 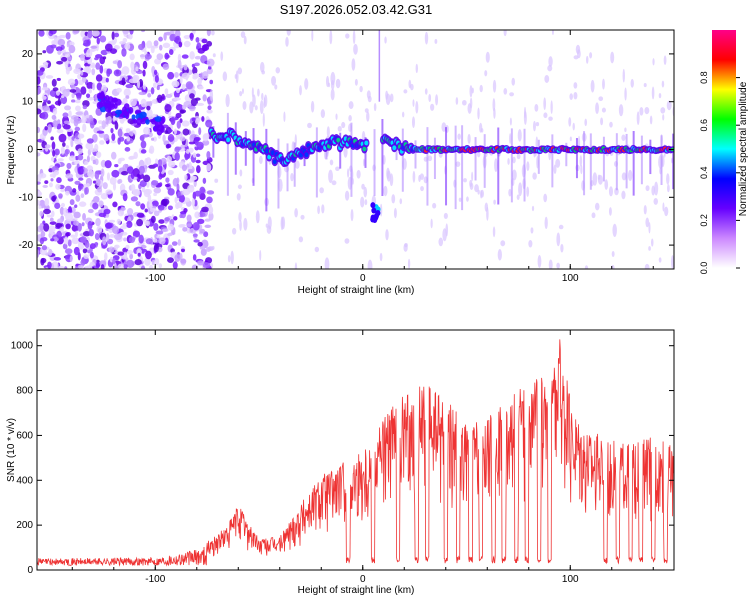 What do you see at coordinates (11, 150) in the screenshot?
I see `spectrogram-y-label: Frequency (Hz)` at bounding box center [11, 150].